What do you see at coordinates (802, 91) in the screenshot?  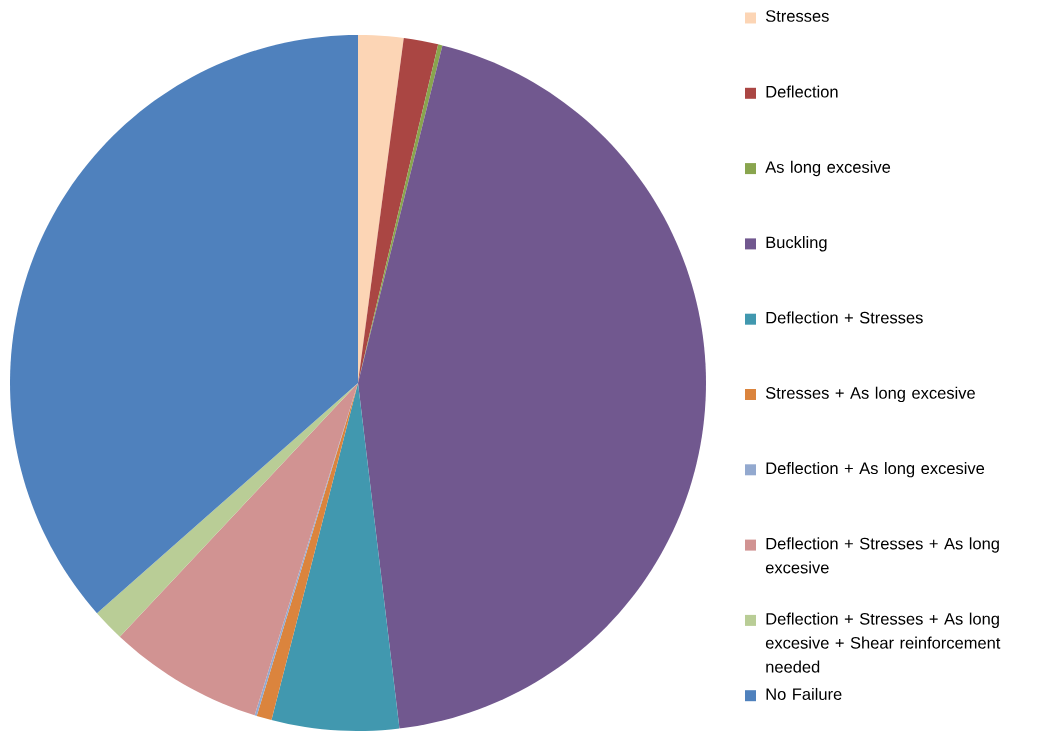 I see `legend-label: Deflection` at bounding box center [802, 91].